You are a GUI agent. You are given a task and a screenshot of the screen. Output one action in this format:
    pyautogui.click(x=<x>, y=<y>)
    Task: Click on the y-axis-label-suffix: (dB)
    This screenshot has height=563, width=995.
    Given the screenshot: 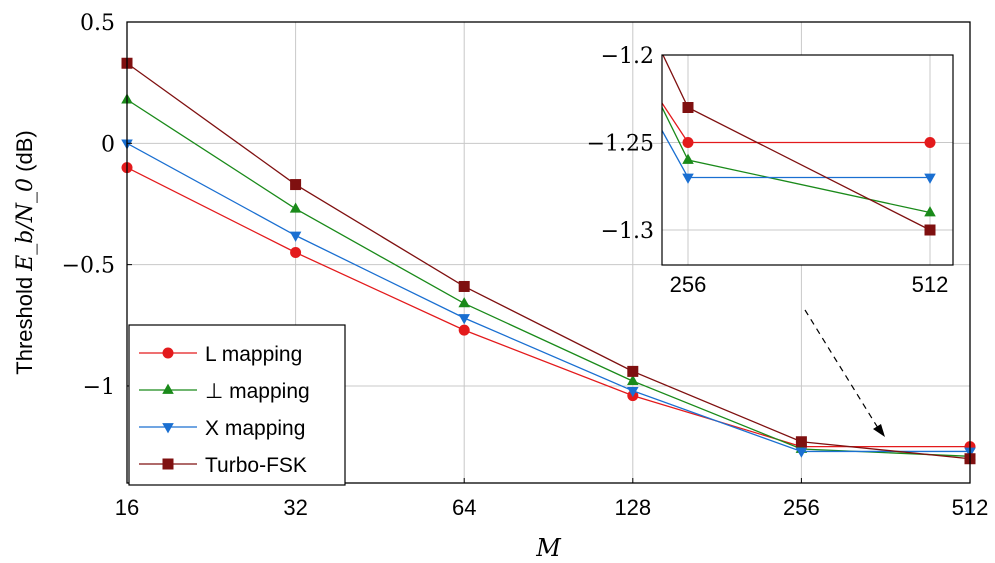 What is the action you would take?
    pyautogui.click(x=24, y=154)
    